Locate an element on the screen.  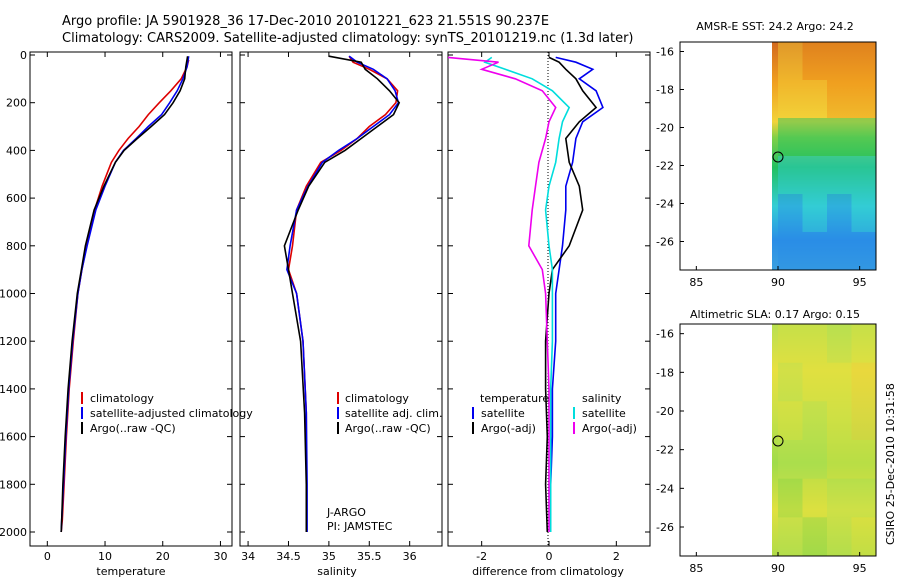
depth-tick-label: 800 is located at coordinates (16, 246).